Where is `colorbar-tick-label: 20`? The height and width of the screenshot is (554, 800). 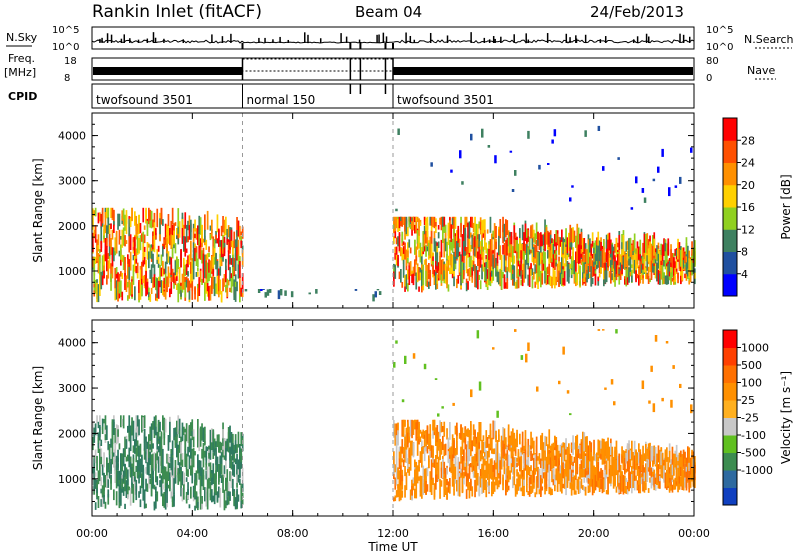 colorbar-tick-label: 20 is located at coordinates (748, 185).